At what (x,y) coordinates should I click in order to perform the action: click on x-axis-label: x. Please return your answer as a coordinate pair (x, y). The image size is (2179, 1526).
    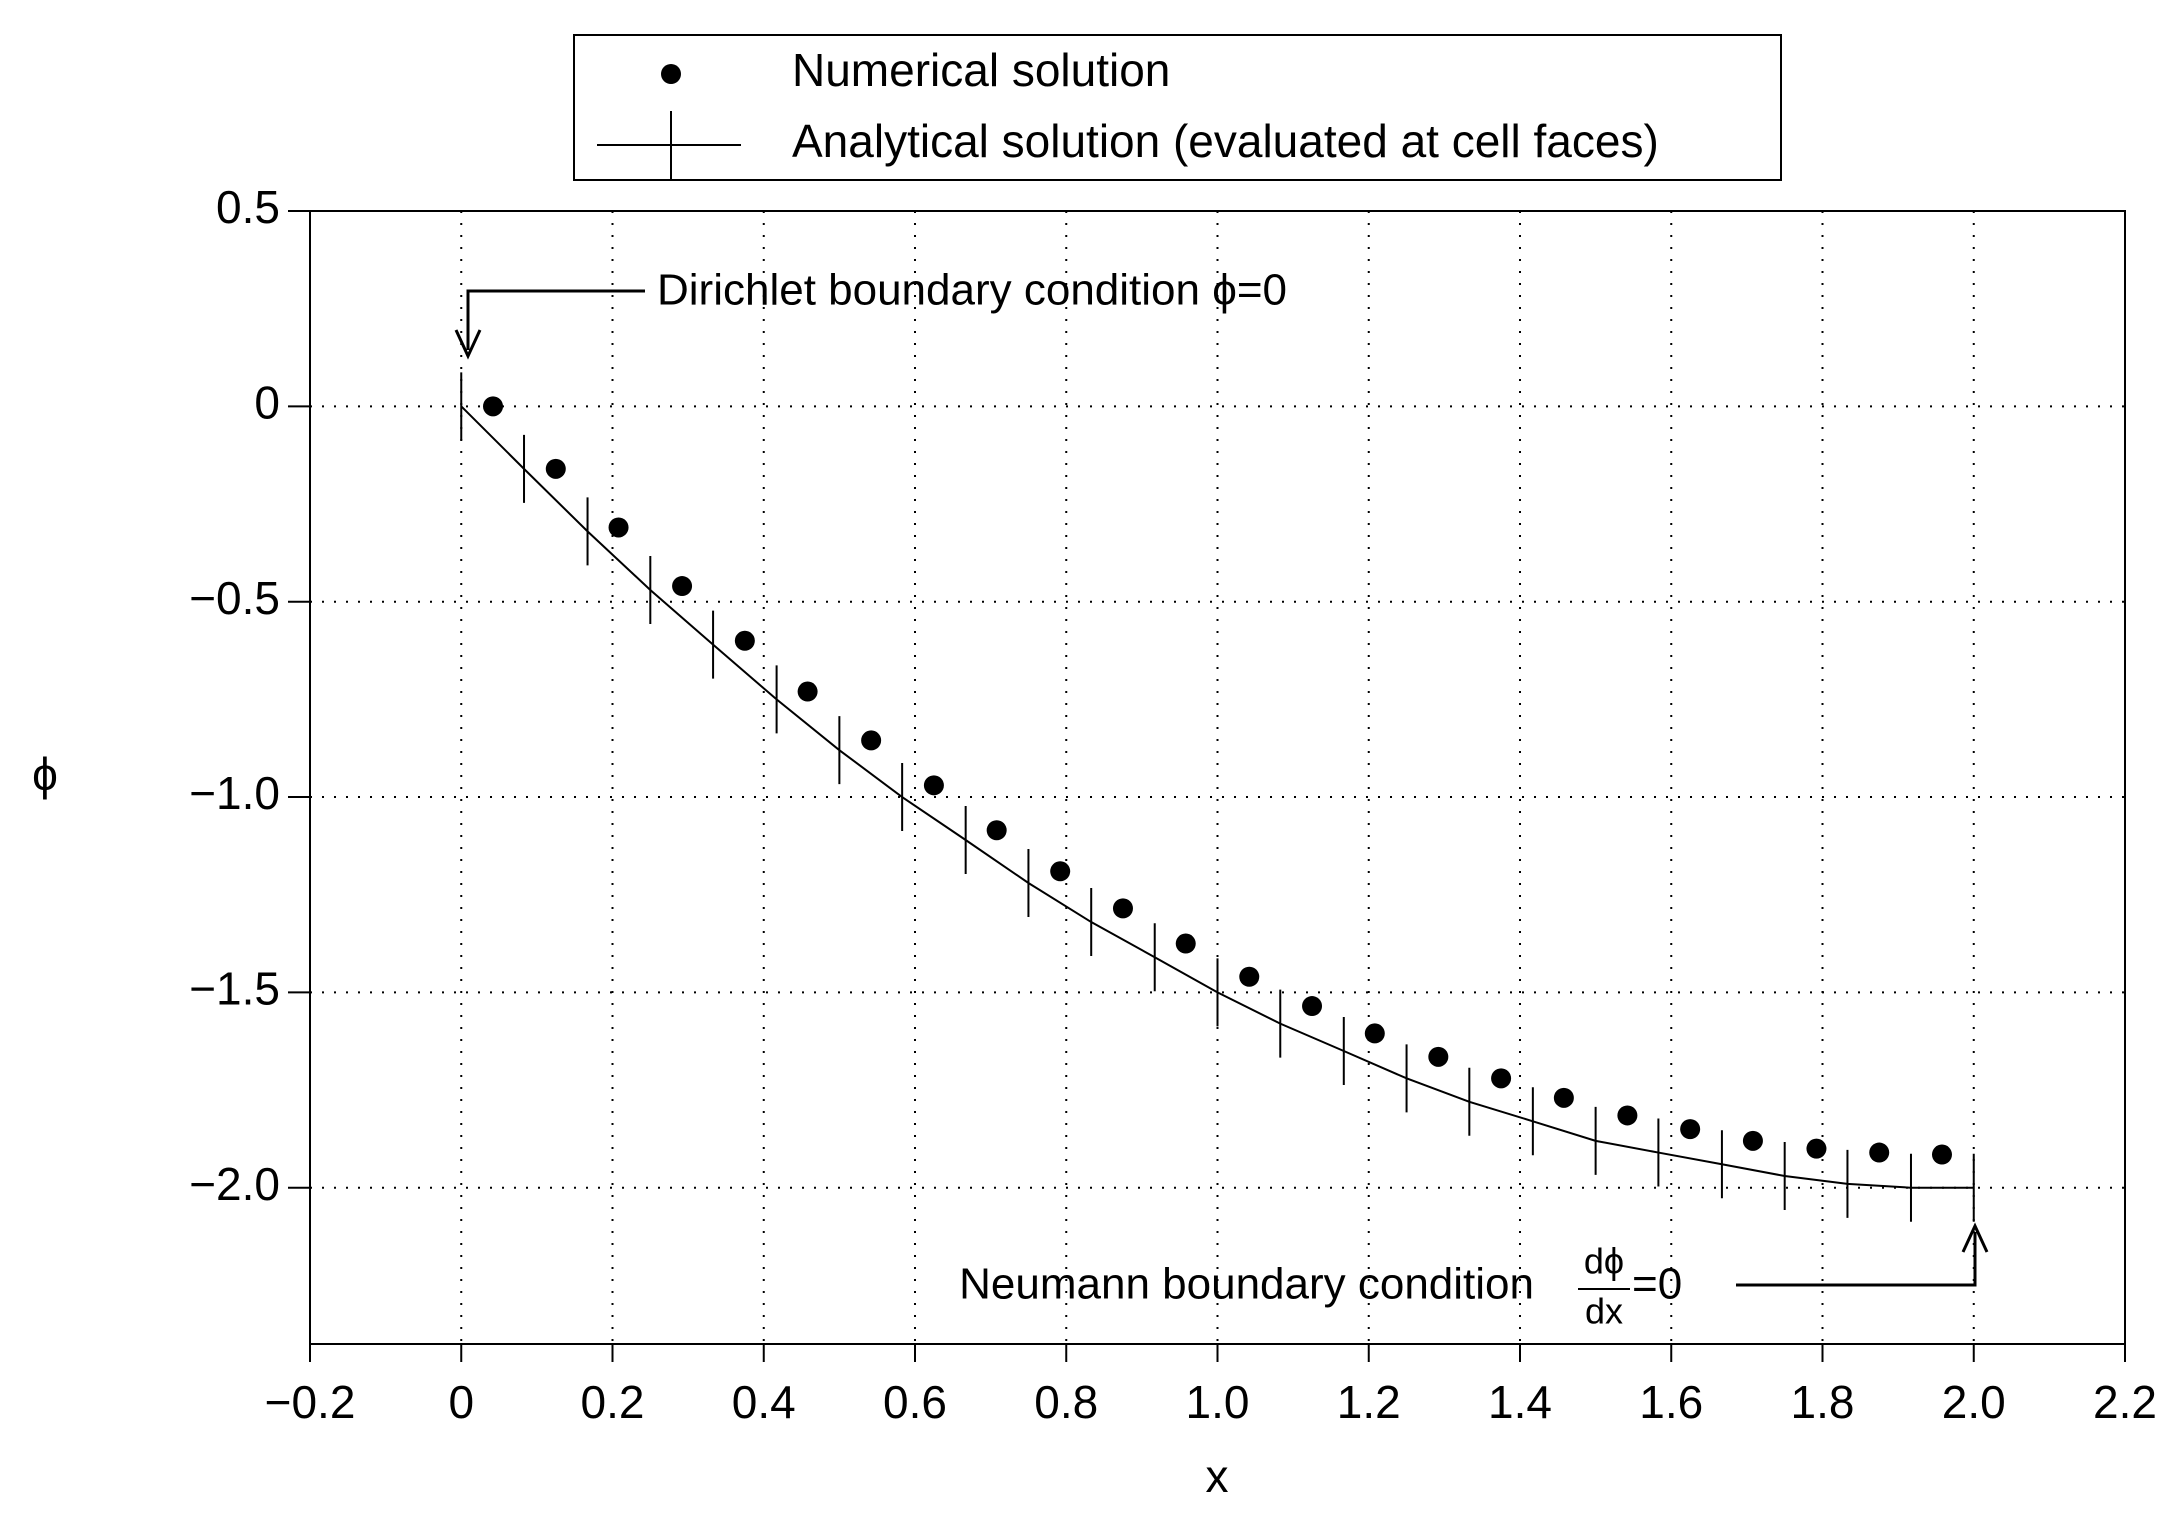
    Looking at the image, I should click on (1217, 1476).